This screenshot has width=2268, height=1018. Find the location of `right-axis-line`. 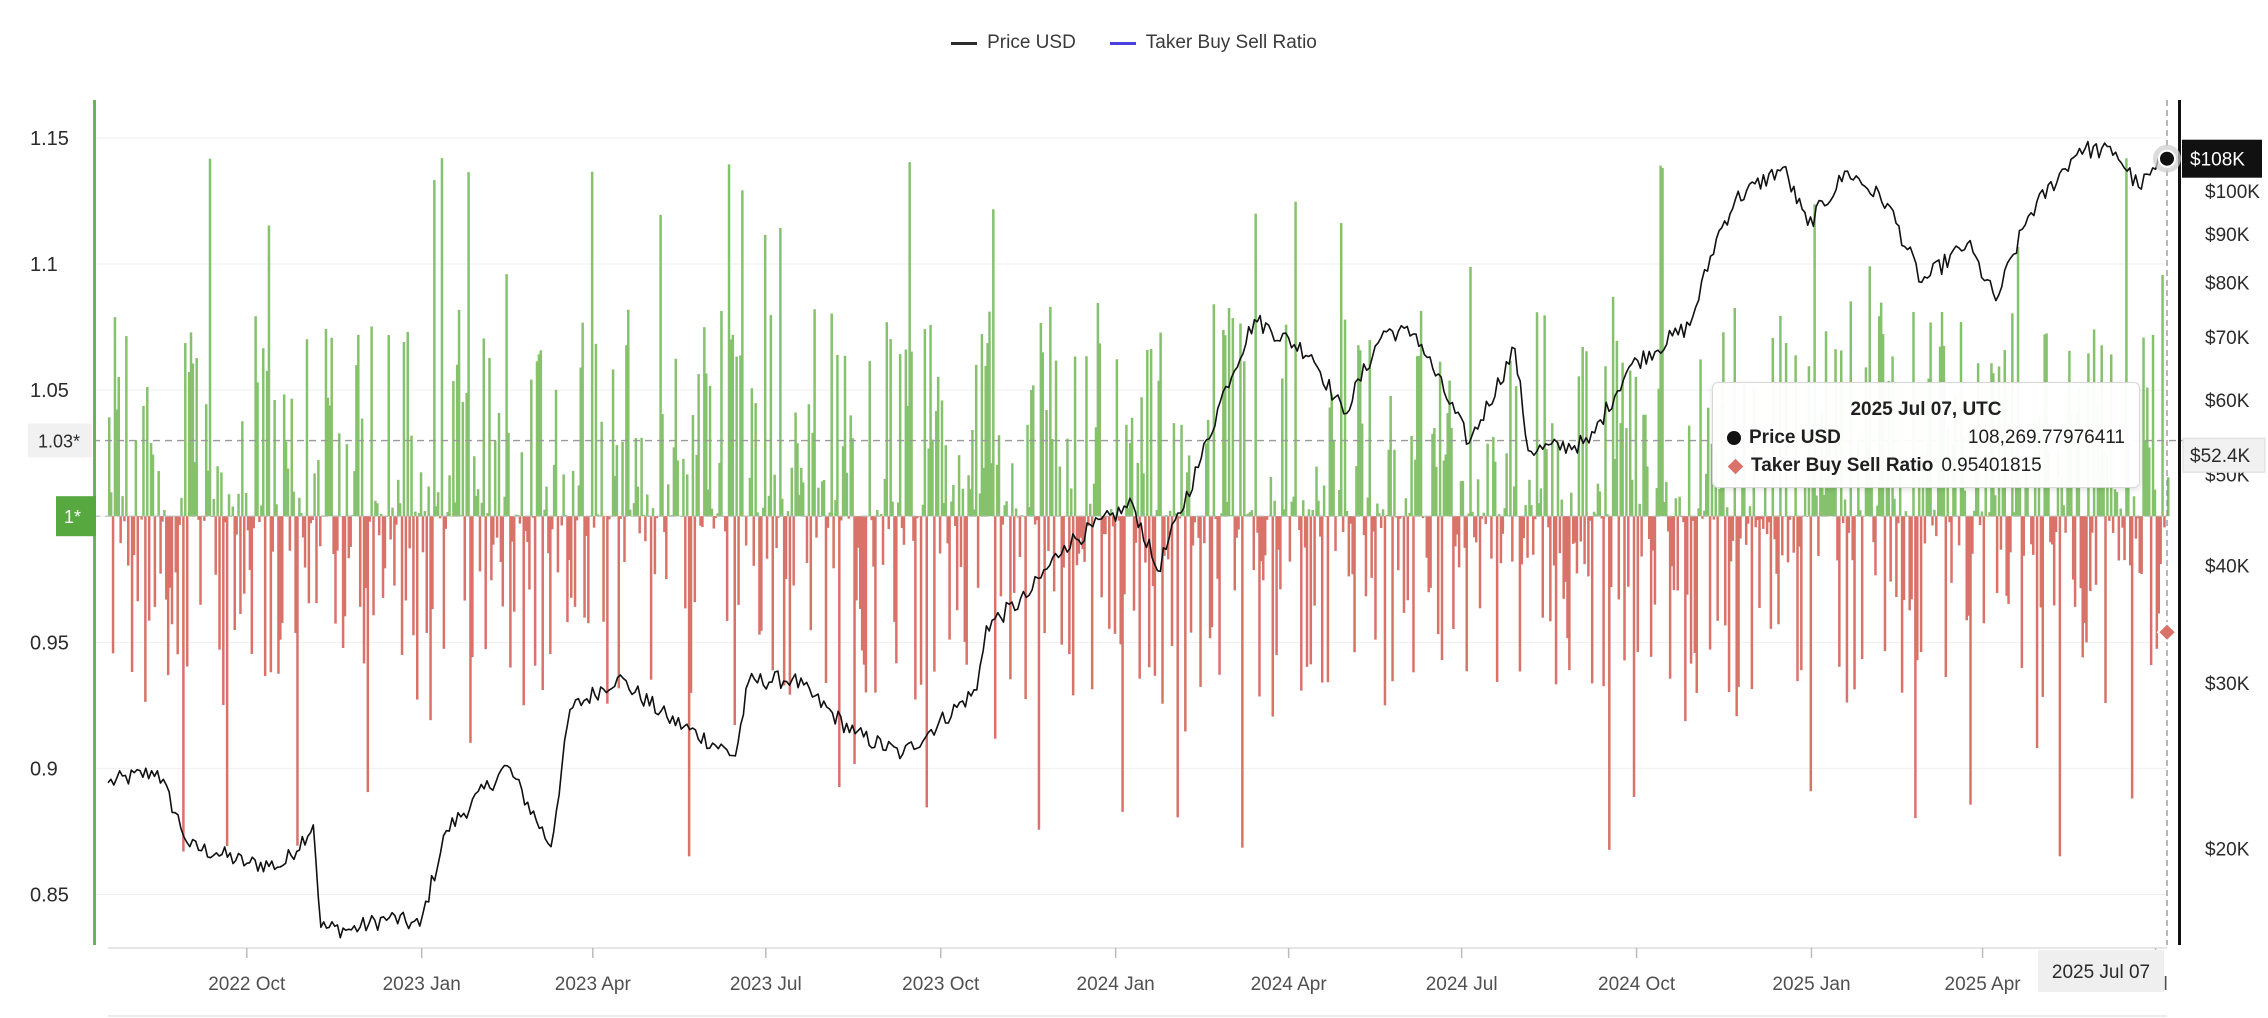

right-axis-line is located at coordinates (2179, 522).